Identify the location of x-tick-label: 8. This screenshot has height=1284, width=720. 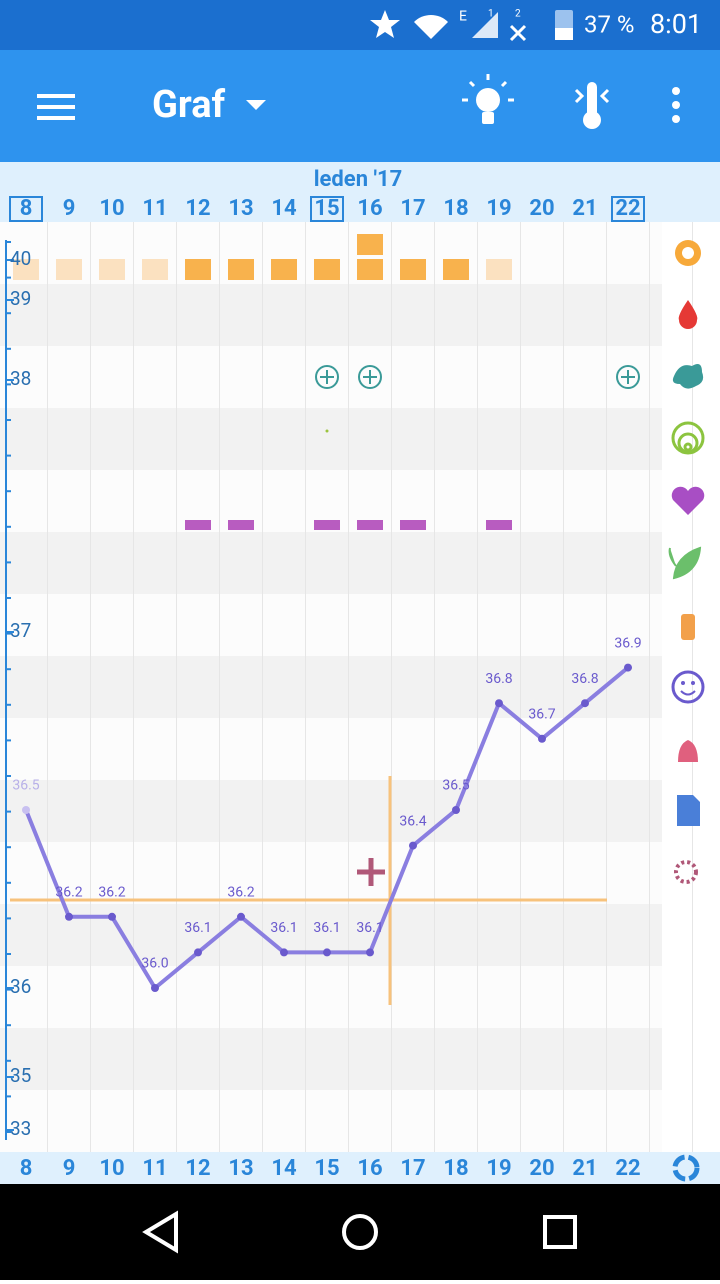
(26, 208).